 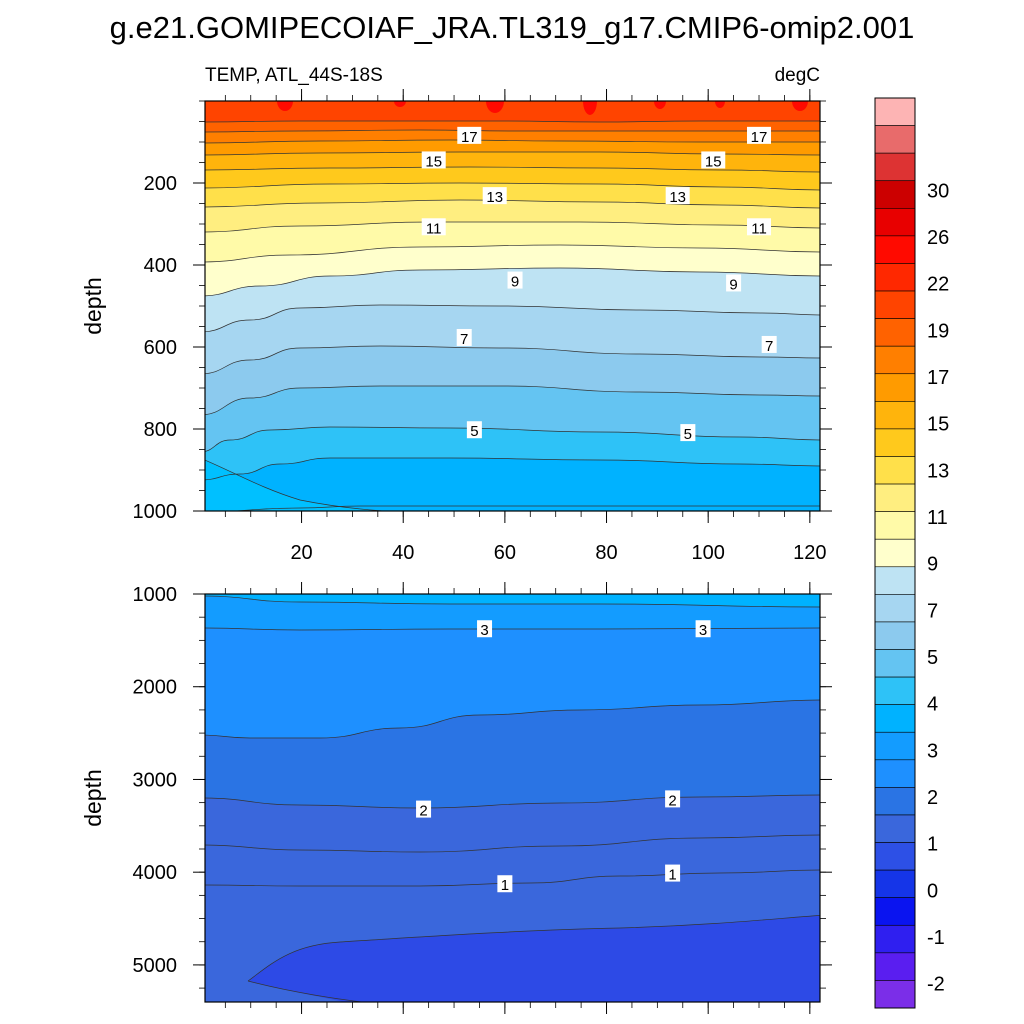 What do you see at coordinates (759, 228) in the screenshot?
I see `top-contour-label-7: 11` at bounding box center [759, 228].